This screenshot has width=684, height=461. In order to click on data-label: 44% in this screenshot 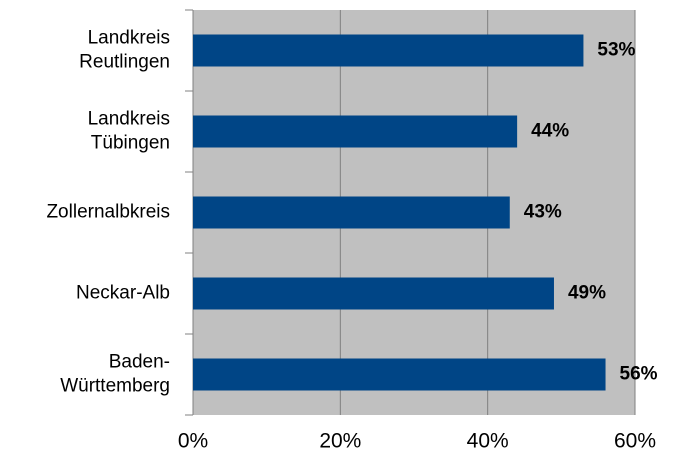, I will do `click(550, 131)`.